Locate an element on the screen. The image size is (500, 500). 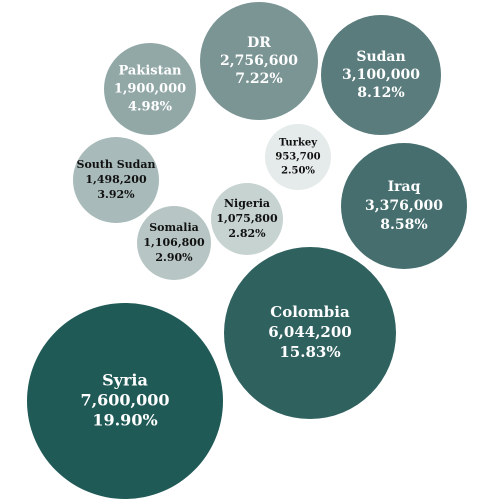
bubble-percent-label-syria: 19.90% is located at coordinates (124, 420).